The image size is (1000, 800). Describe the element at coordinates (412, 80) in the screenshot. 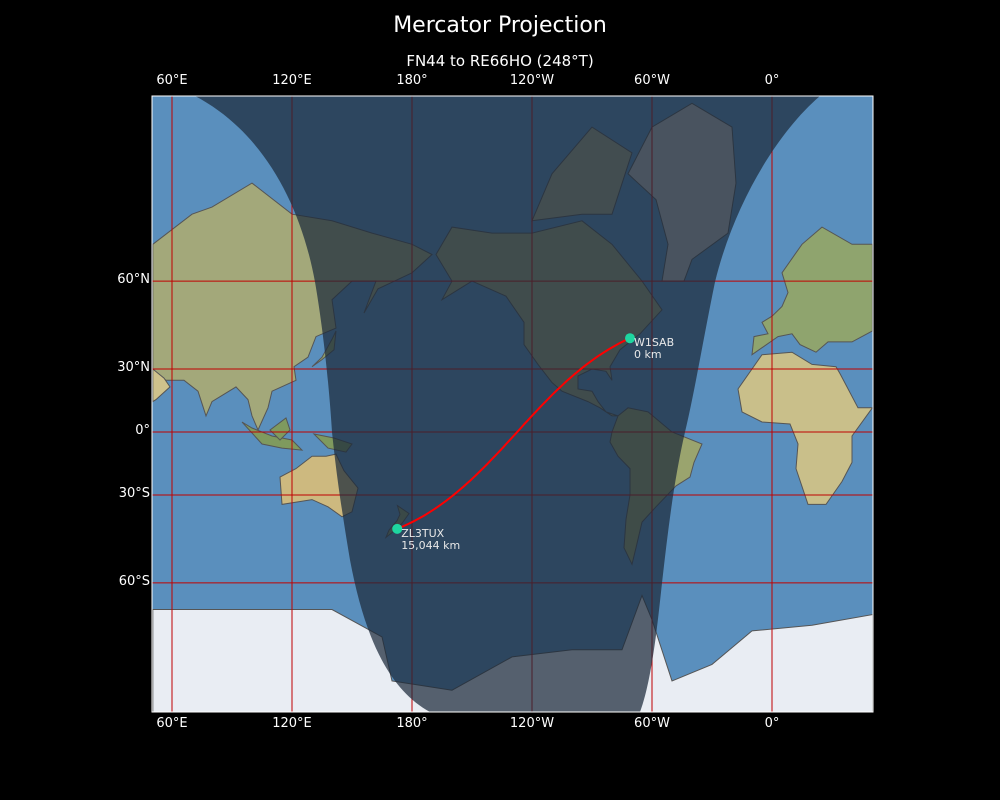

I see `x-tick-top: 180°` at that location.